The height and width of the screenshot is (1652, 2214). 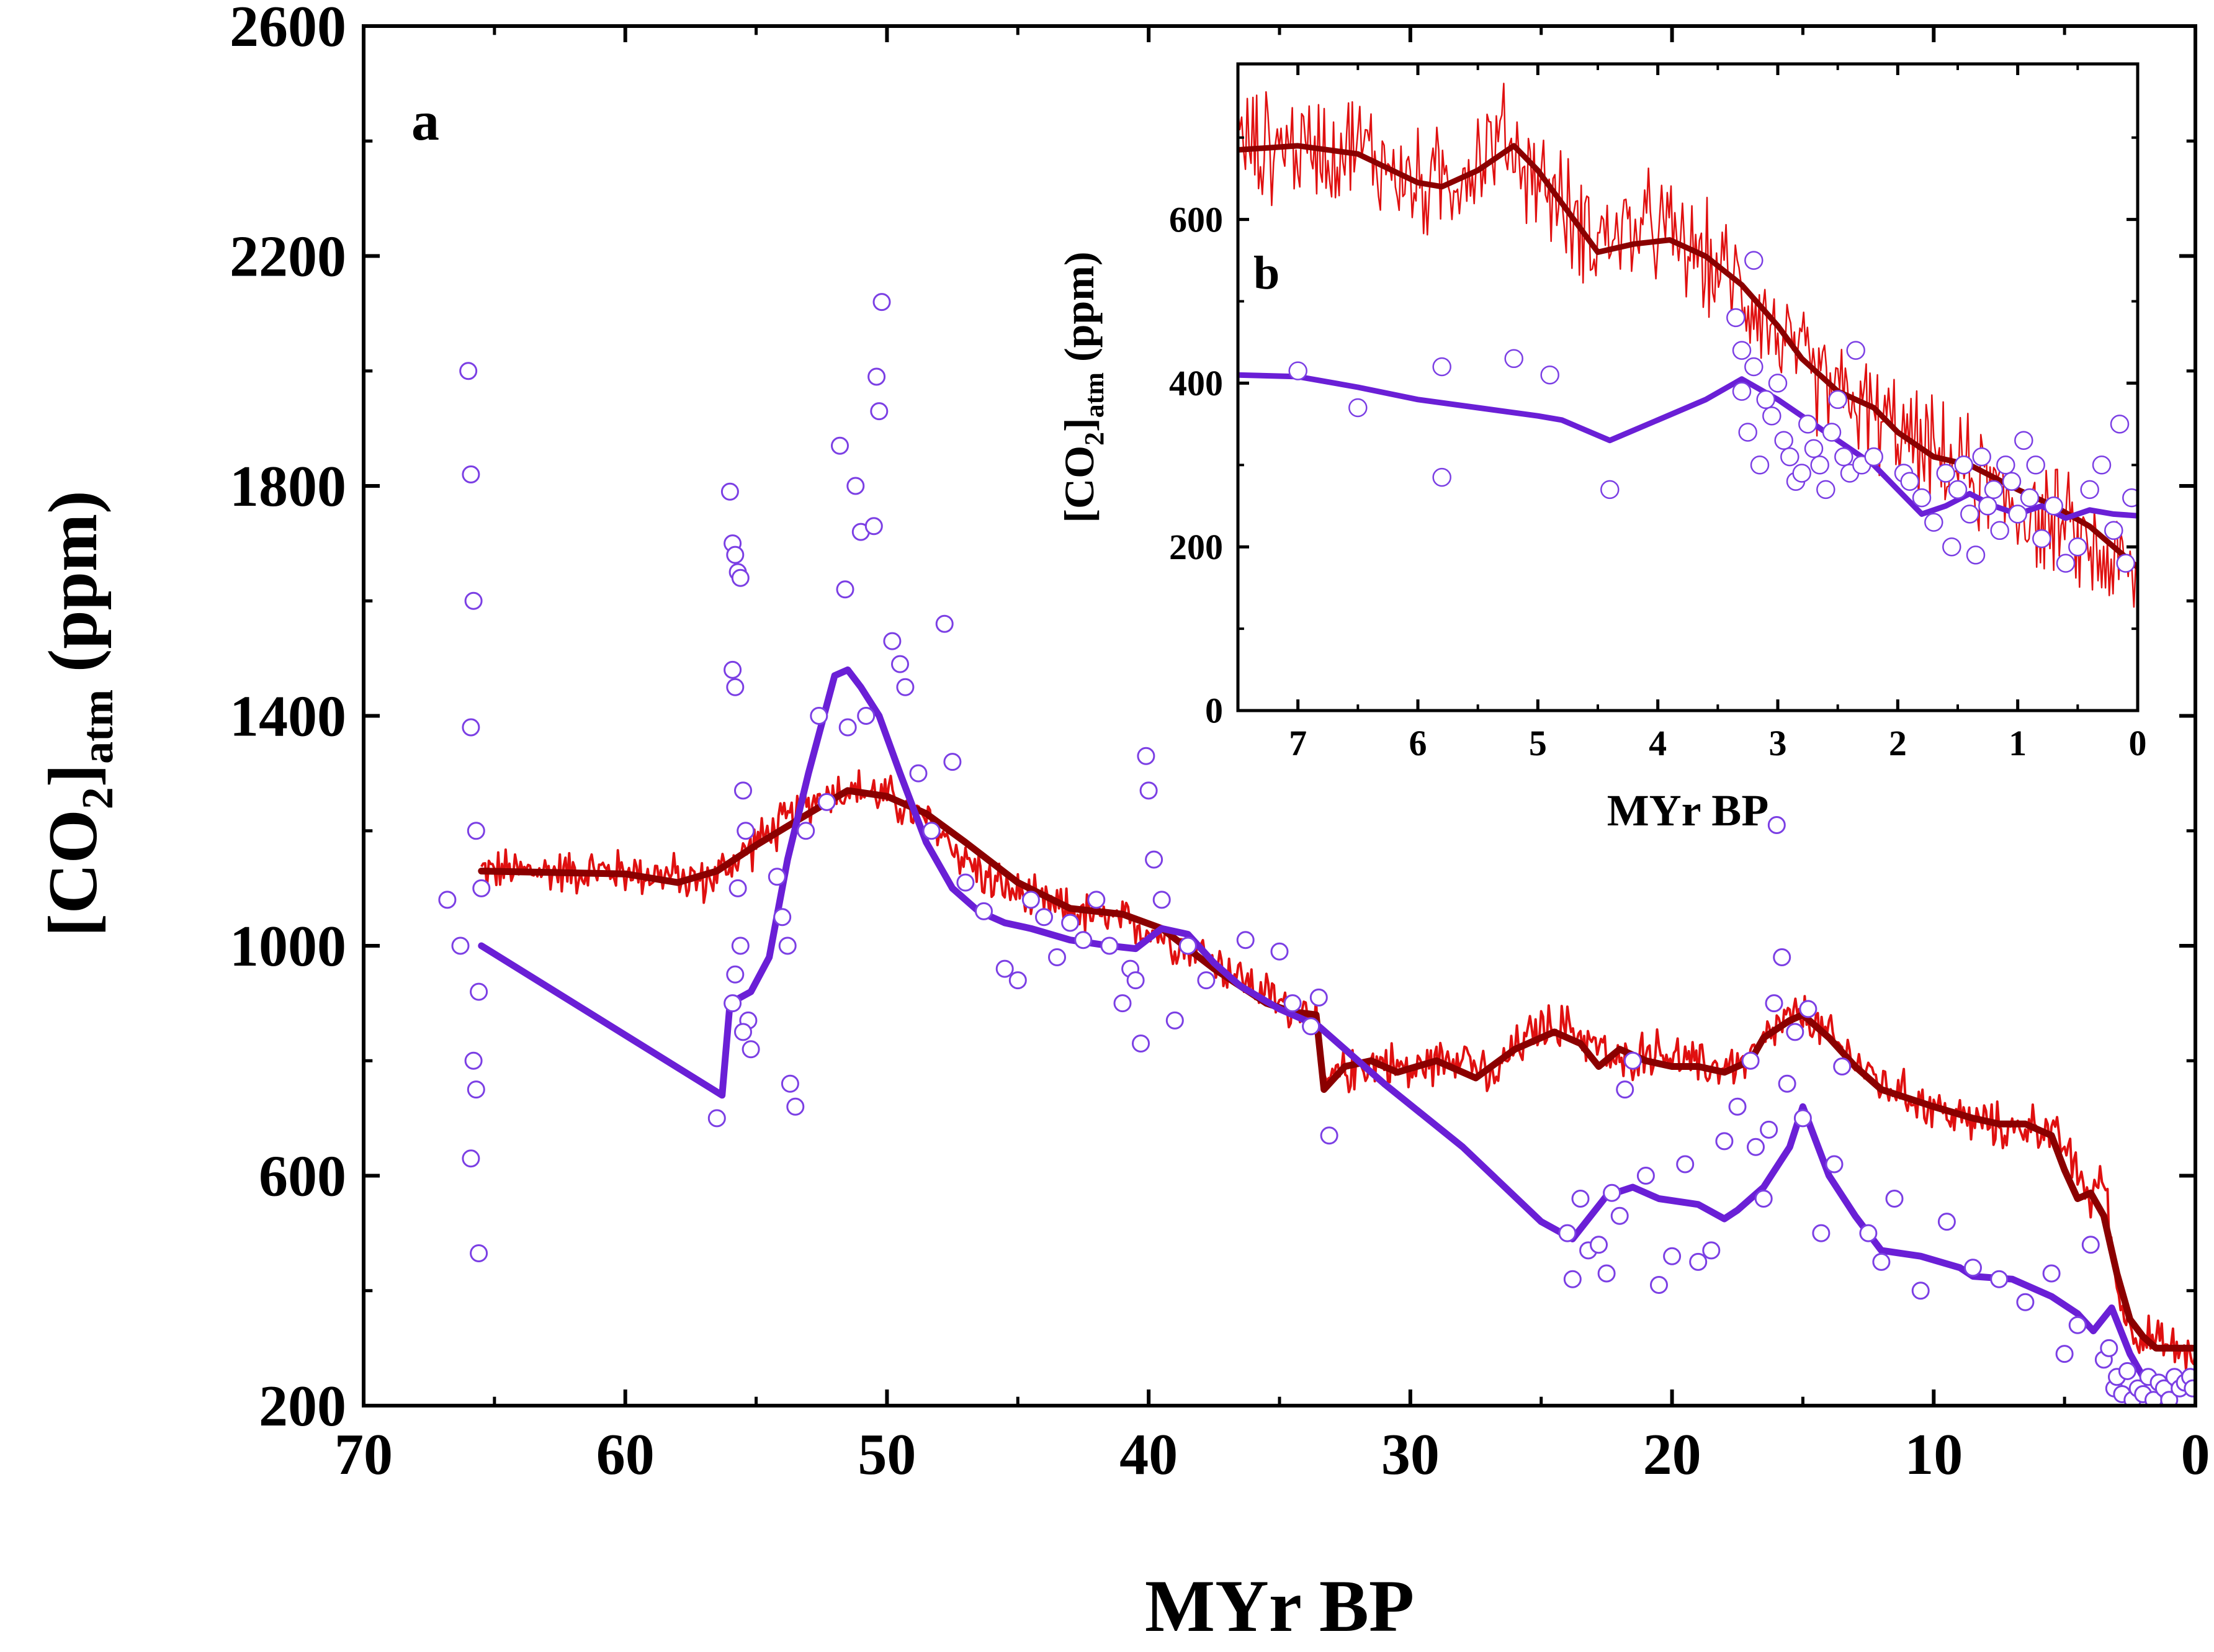 I want to click on main-x-tick-label: 0, so click(x=2195, y=1454).